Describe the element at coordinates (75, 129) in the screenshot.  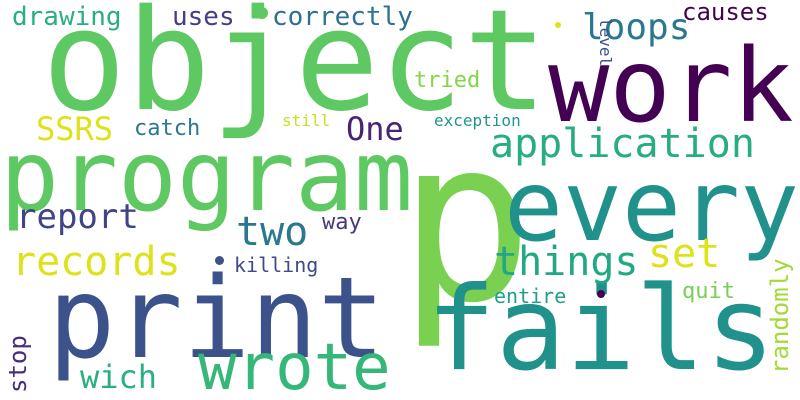
I see `word-SSRS: SSRS` at that location.